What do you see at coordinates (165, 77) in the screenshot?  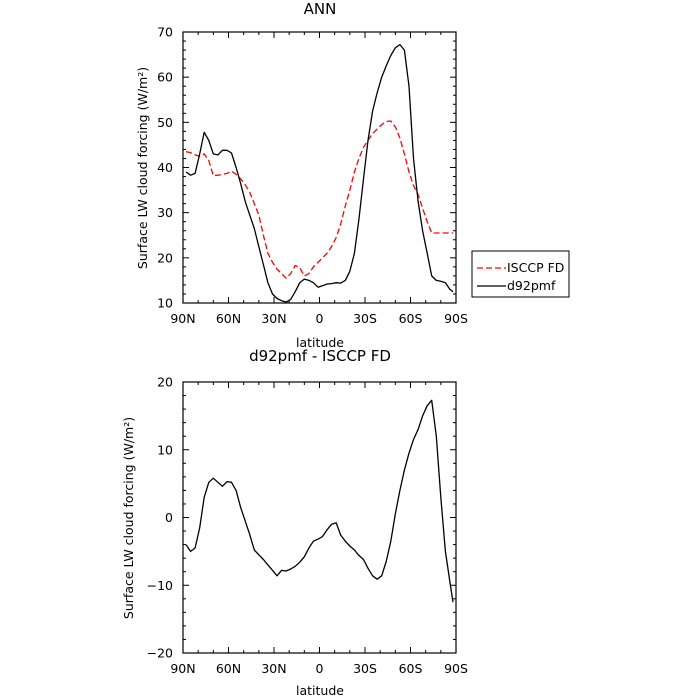 I see `top-ytick-label: 60` at bounding box center [165, 77].